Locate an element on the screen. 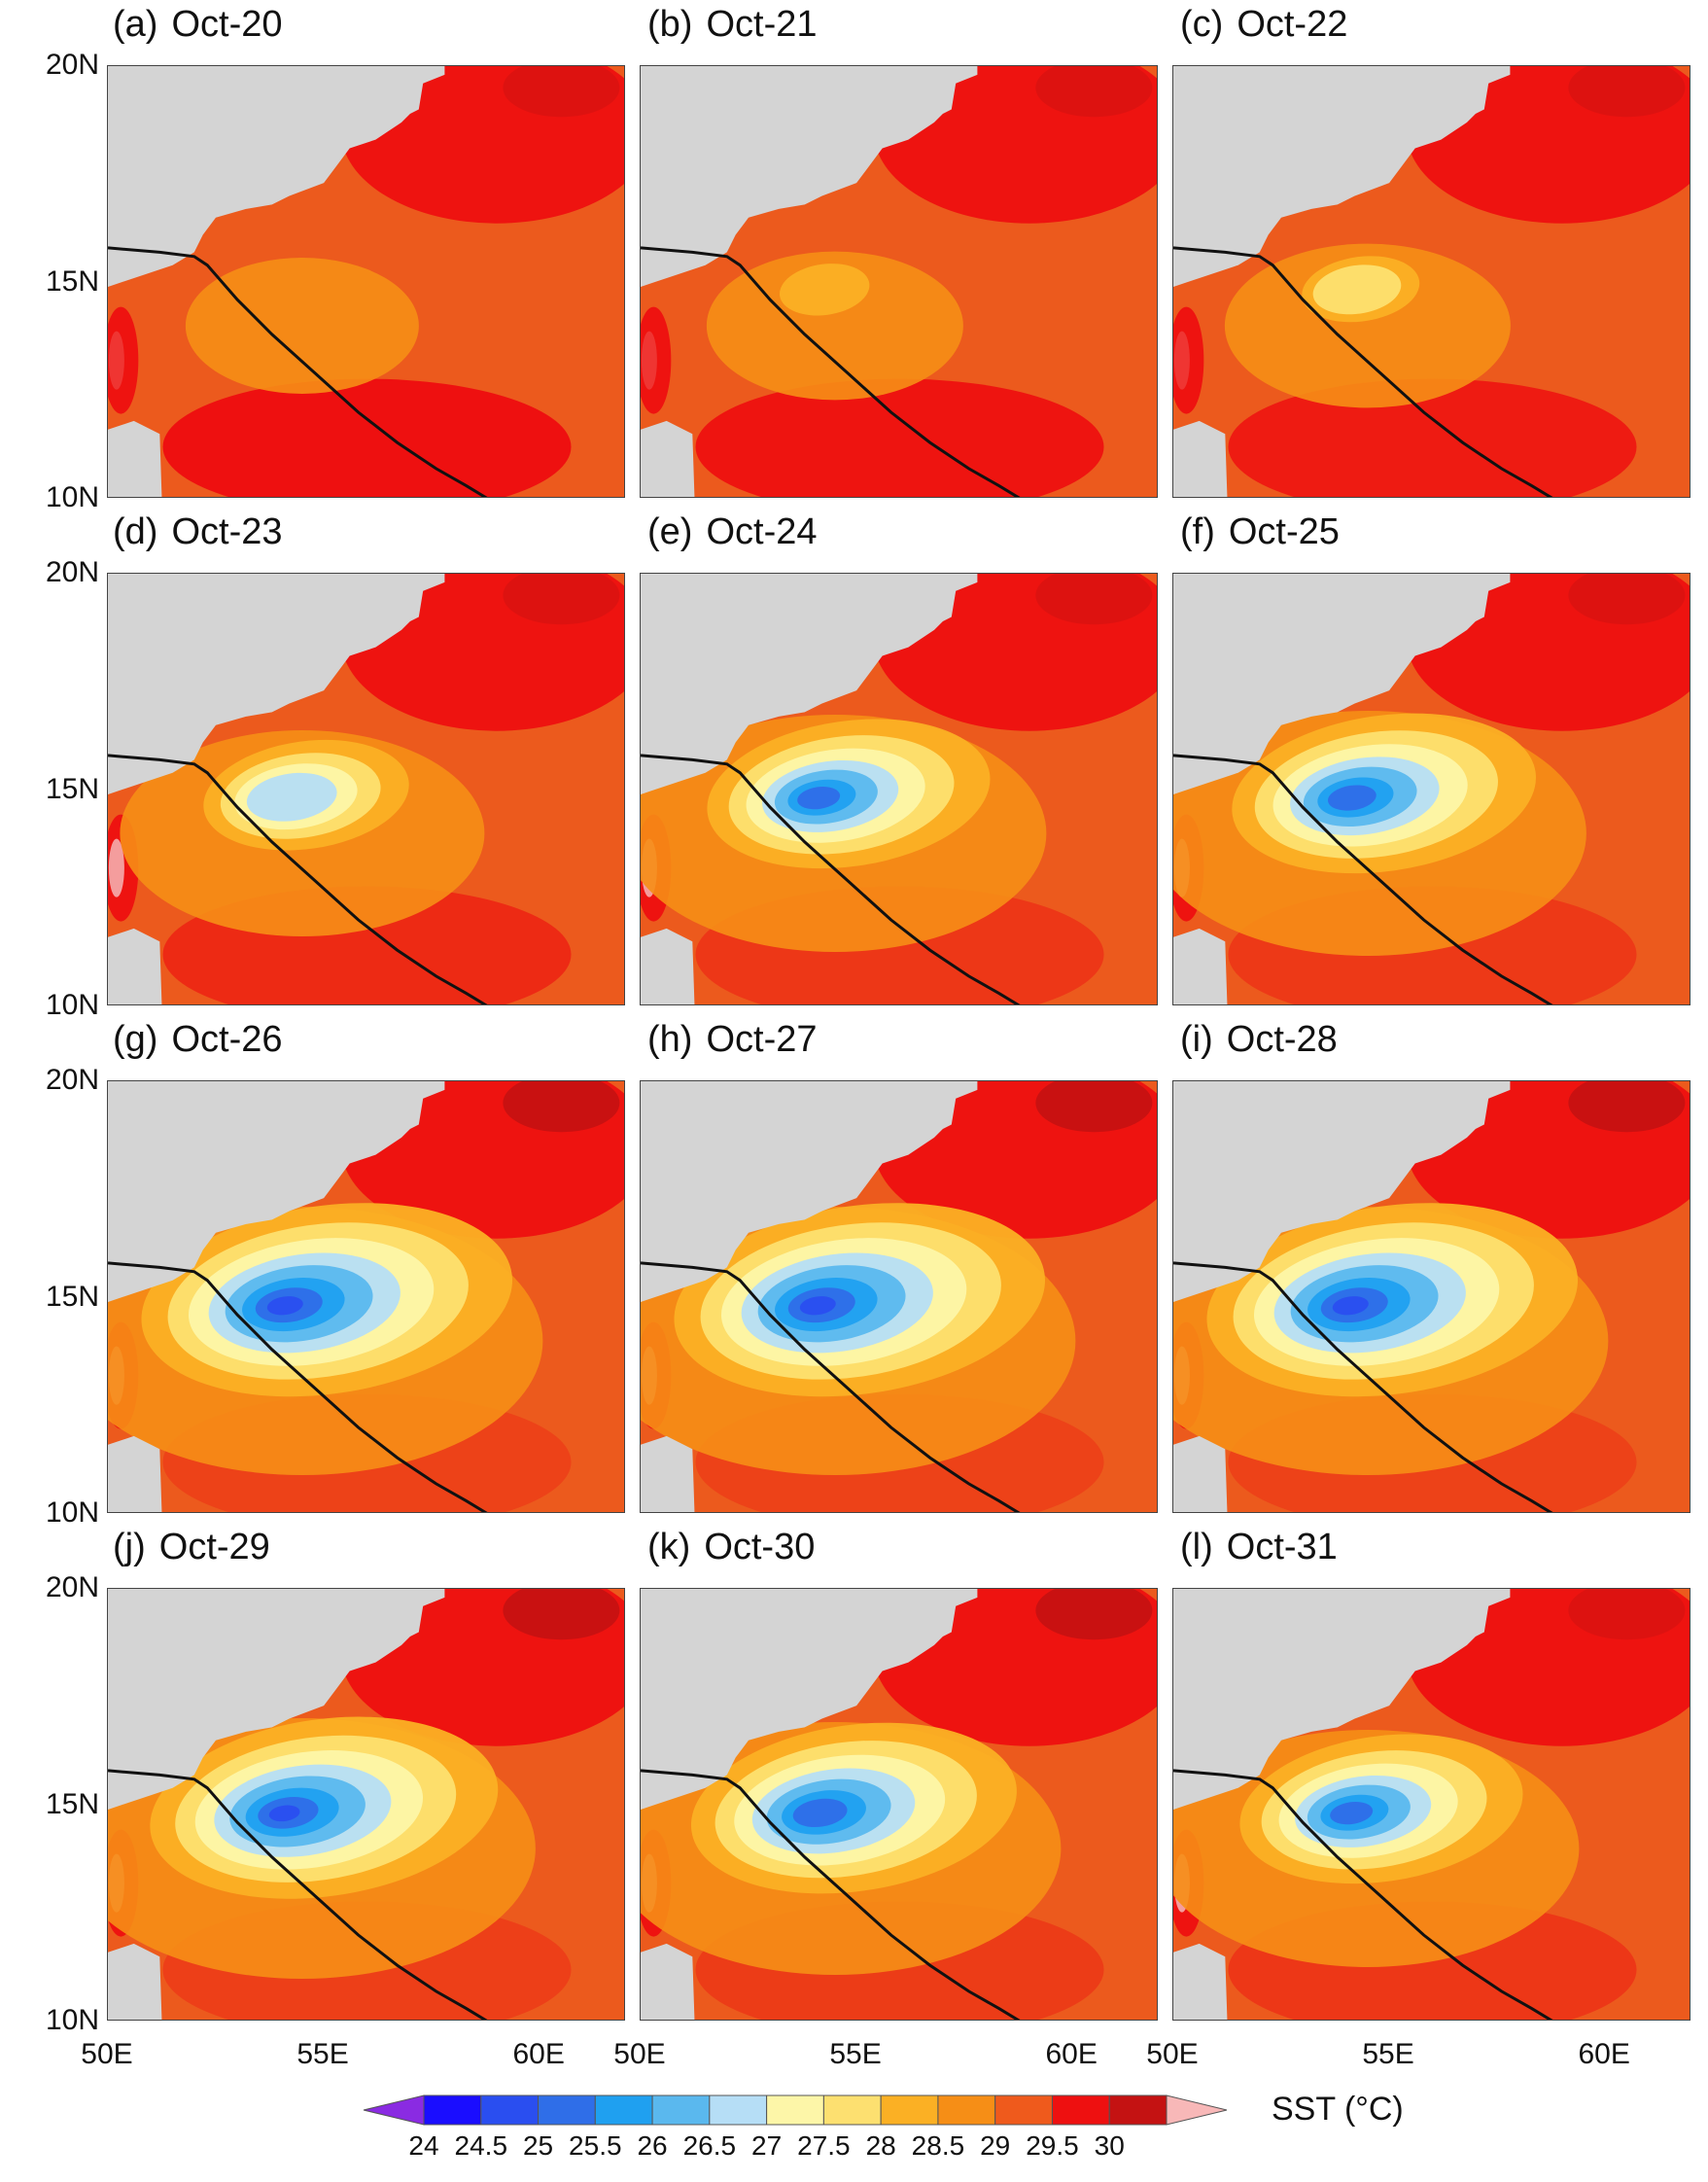 Image resolution: width=1708 pixels, height=2182 pixels. colorbar-level-label: 29.5 is located at coordinates (1052, 2145).